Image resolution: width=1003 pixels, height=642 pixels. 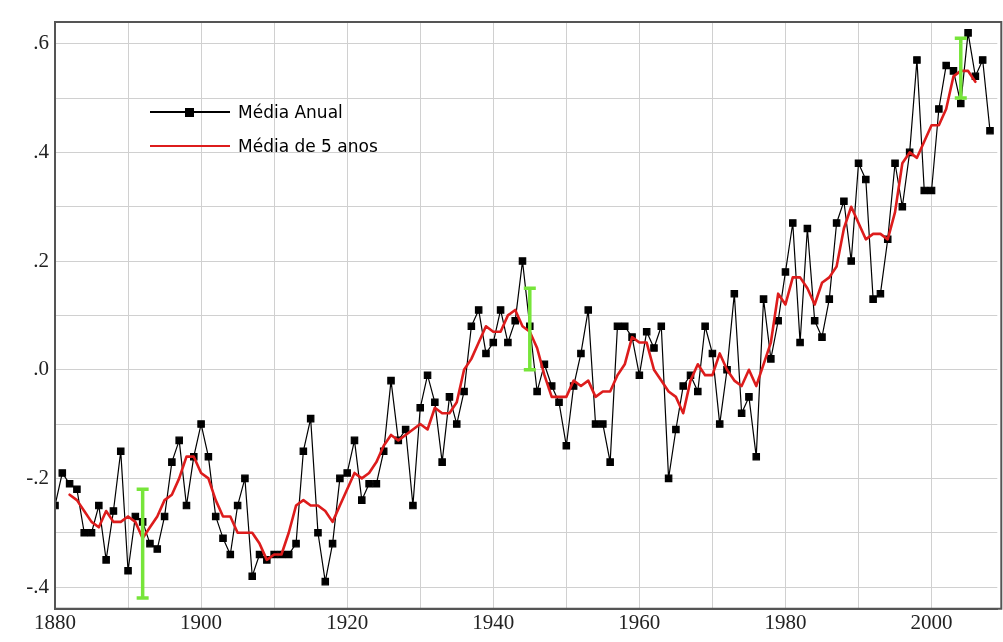 I want to click on x-tick-label: 1980, so click(x=785, y=621).